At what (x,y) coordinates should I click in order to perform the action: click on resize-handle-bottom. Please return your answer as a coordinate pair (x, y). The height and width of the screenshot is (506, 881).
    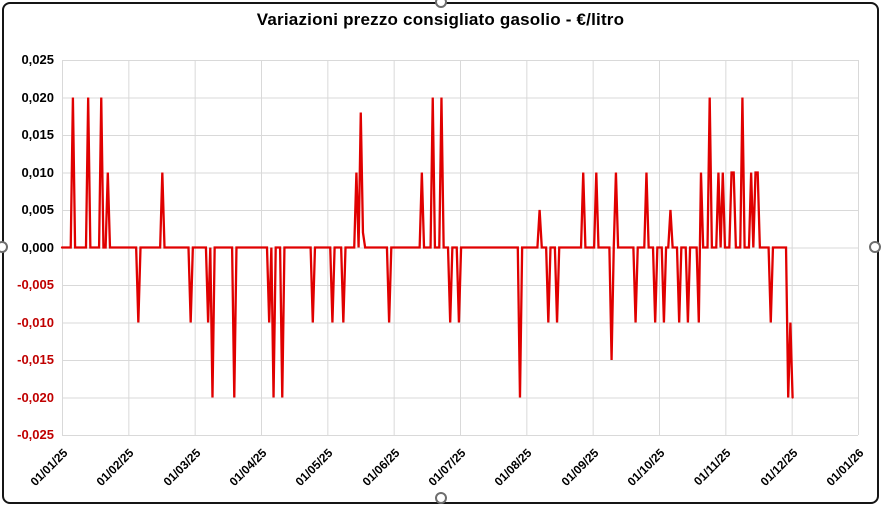
    Looking at the image, I should click on (441, 498).